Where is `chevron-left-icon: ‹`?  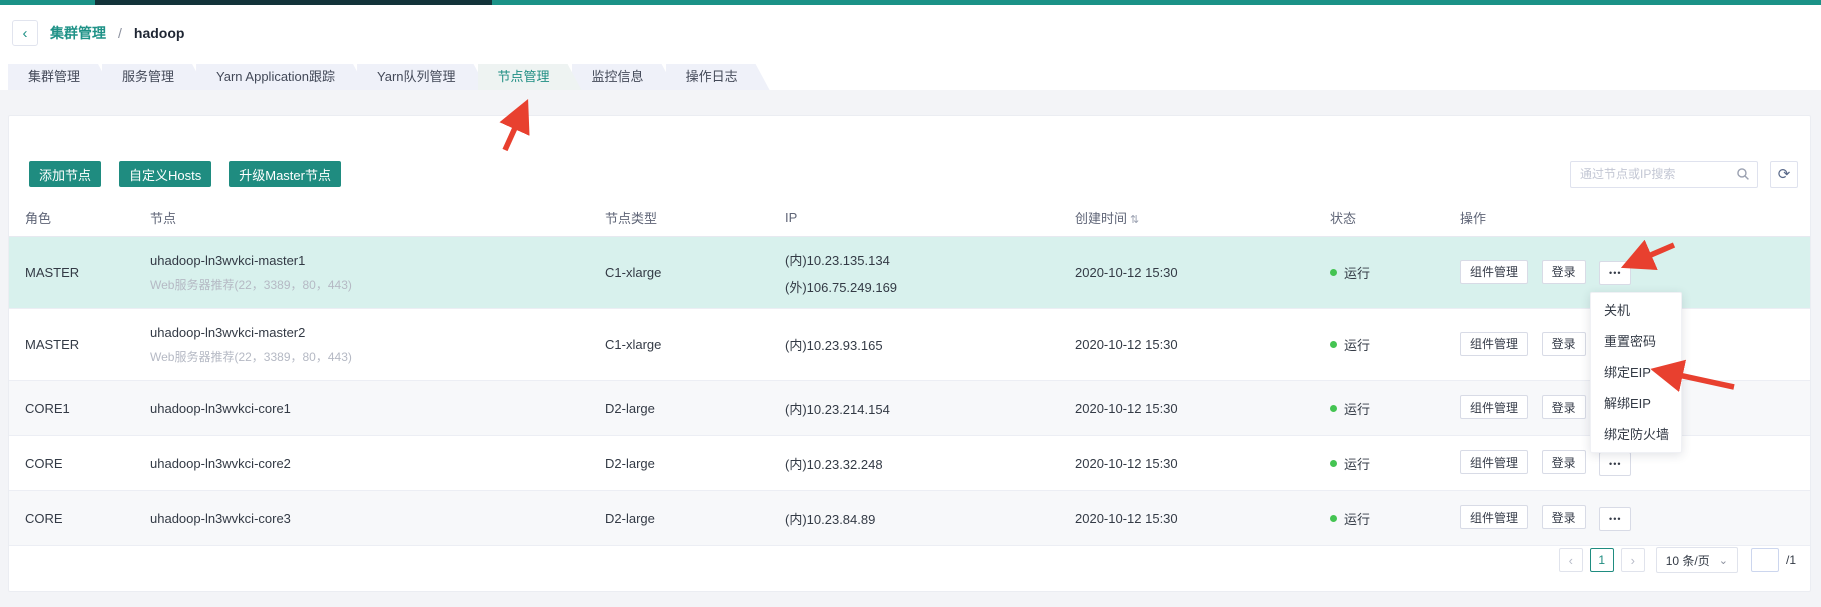
chevron-left-icon: ‹ is located at coordinates (25, 33).